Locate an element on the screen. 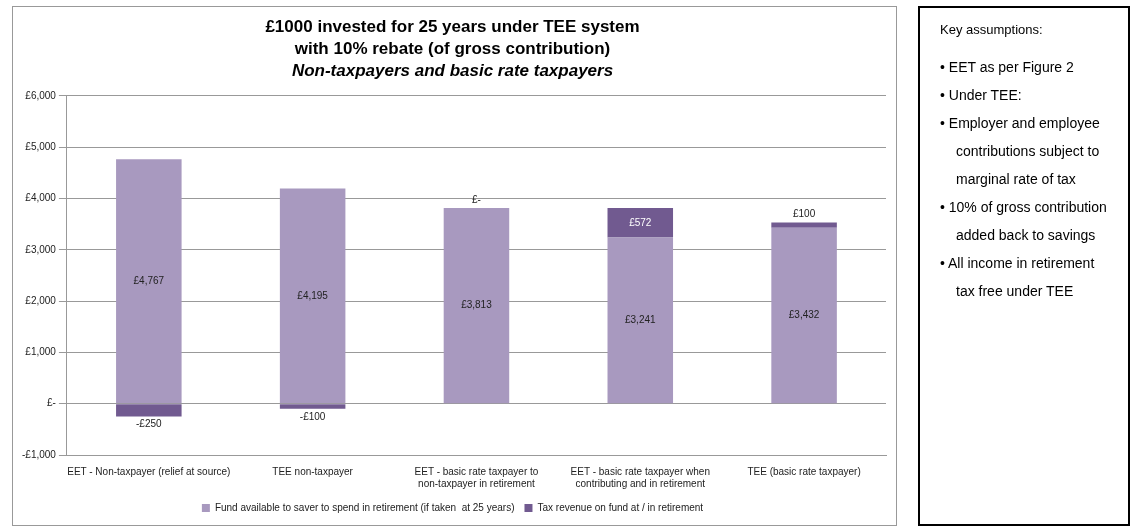  text: • All income in retirement tax free under TEE is located at coordinates (1018, 277).